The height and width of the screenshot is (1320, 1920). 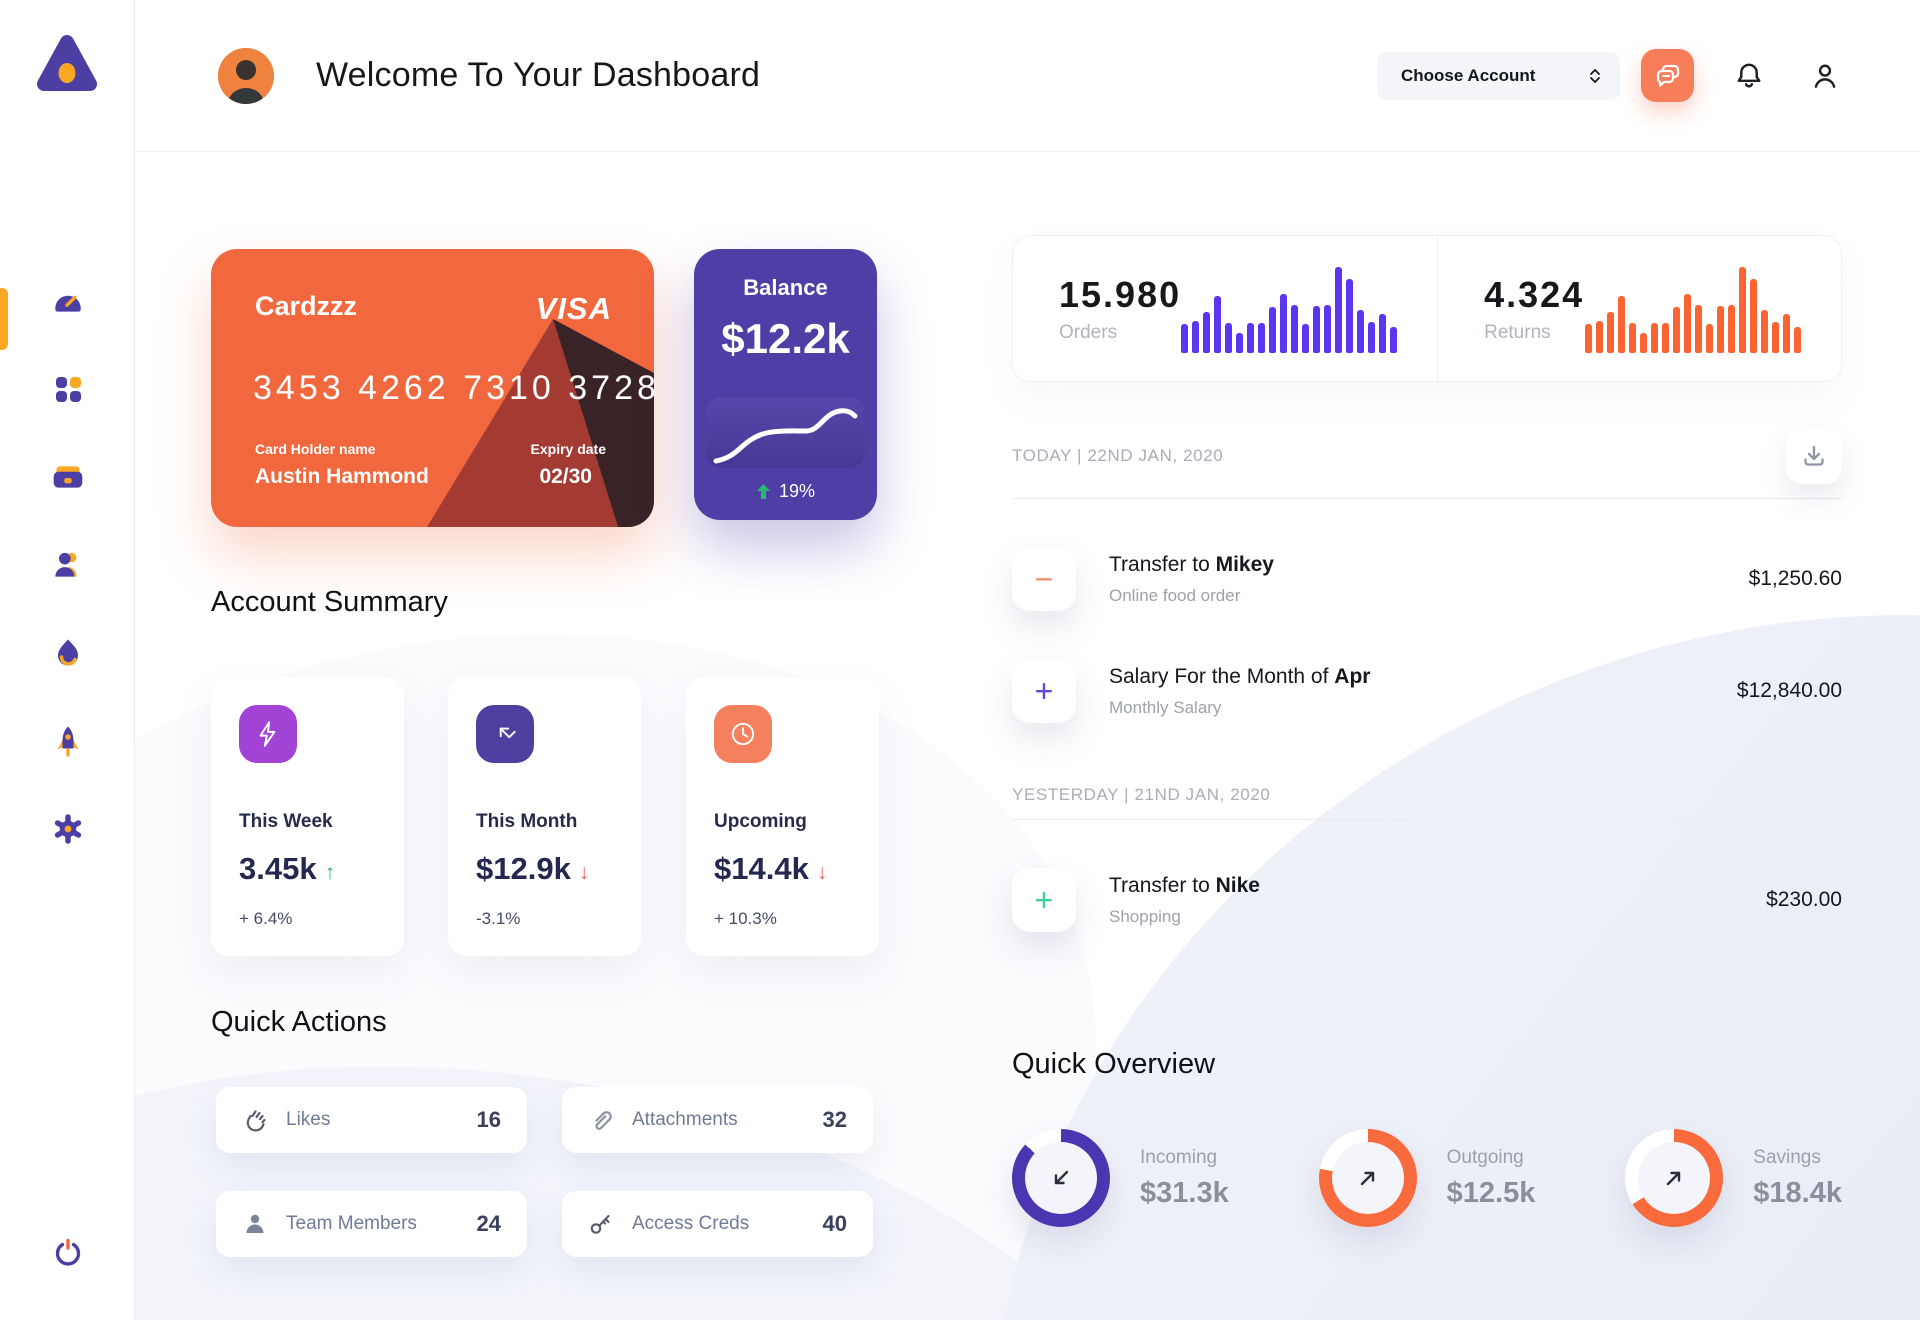 I want to click on arrow-down-left-icon, so click(x=1061, y=1177).